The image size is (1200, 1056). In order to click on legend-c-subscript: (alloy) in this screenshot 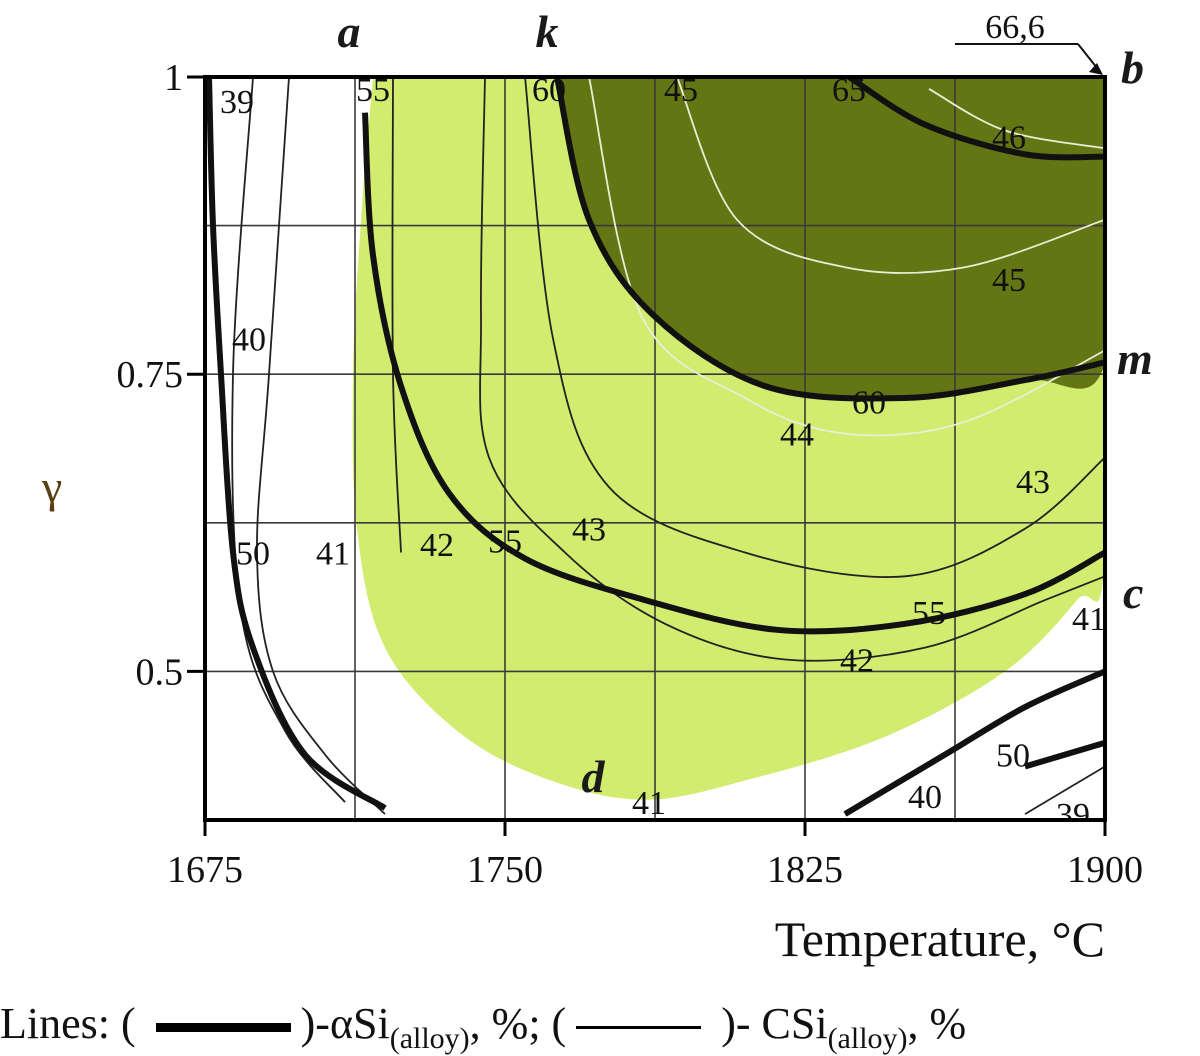, I will do `click(867, 1038)`.